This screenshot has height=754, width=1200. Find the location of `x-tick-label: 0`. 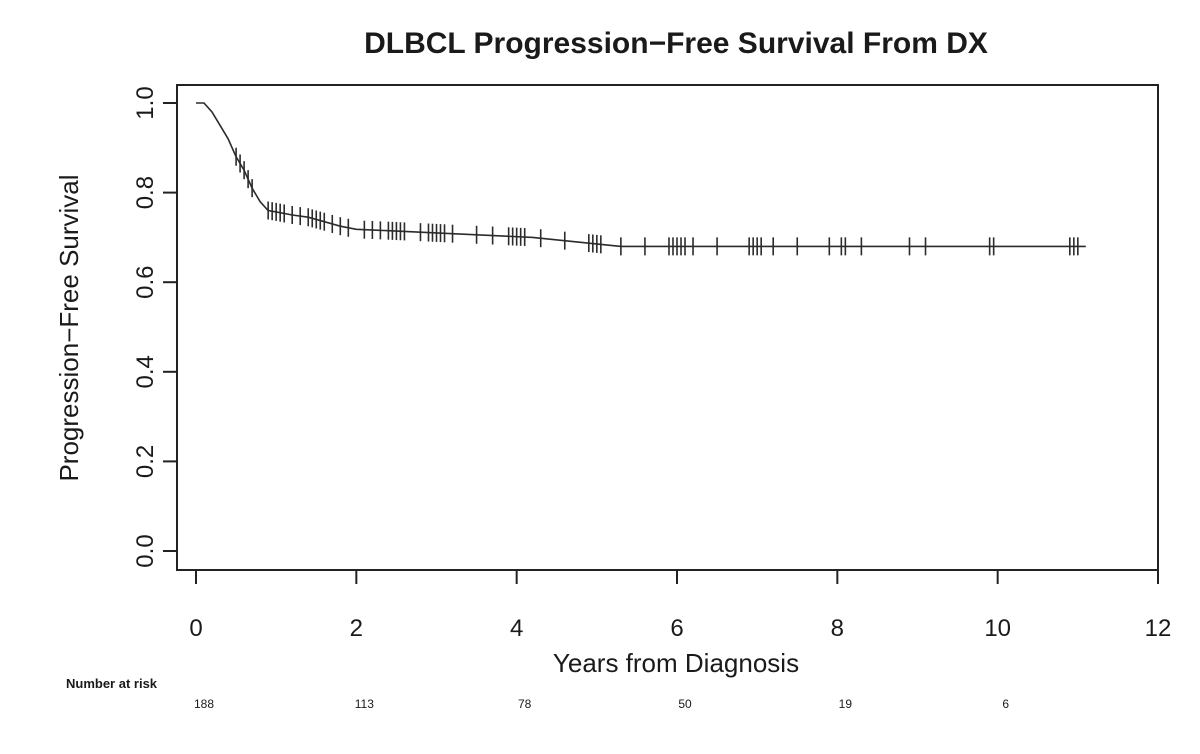

x-tick-label: 0 is located at coordinates (195, 628).